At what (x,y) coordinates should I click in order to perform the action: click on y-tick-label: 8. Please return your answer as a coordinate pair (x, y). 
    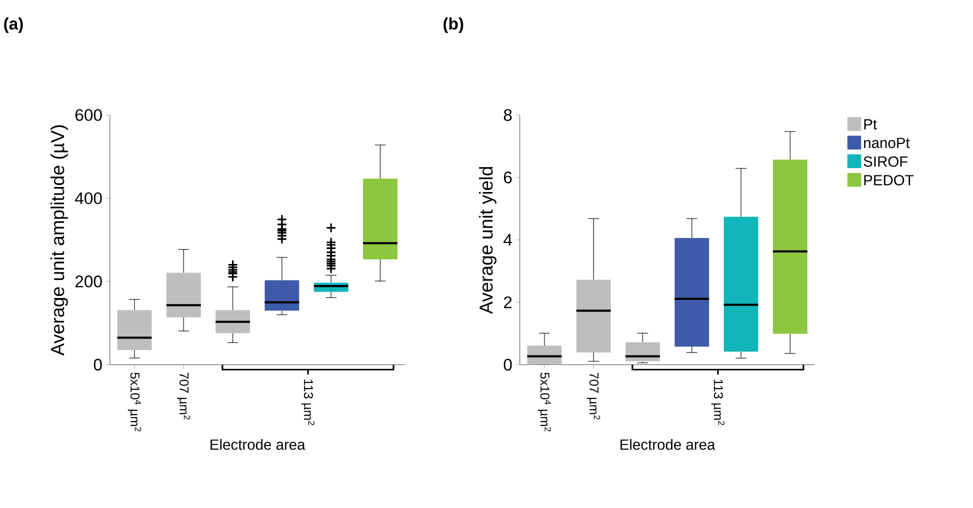
    Looking at the image, I should click on (508, 114).